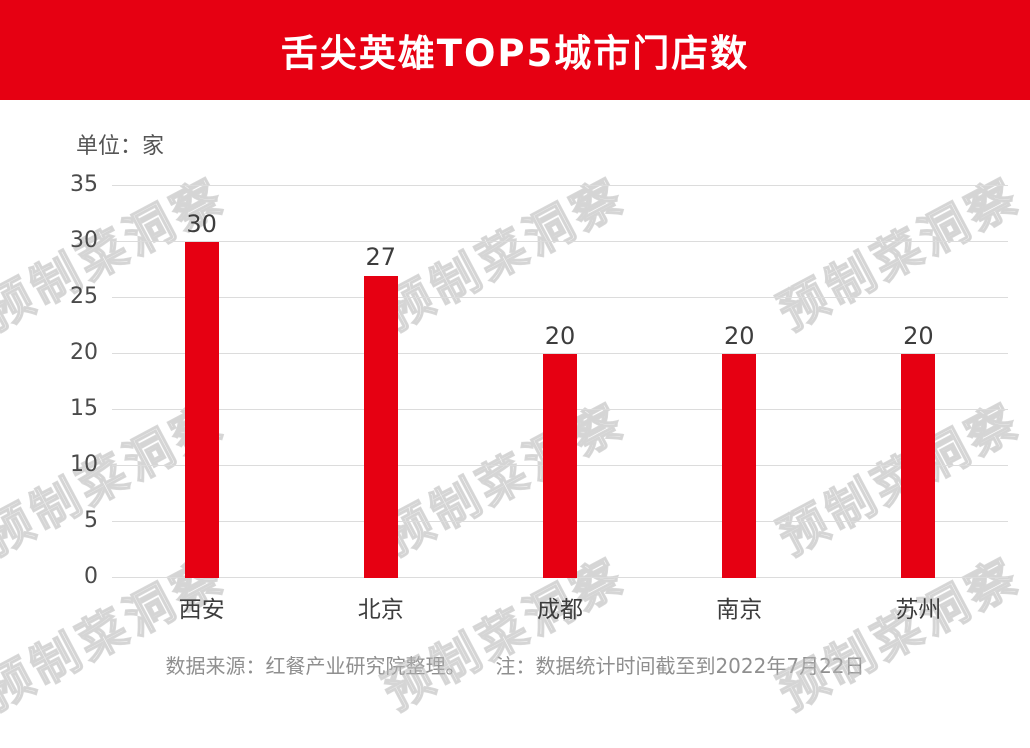 Image resolution: width=1030 pixels, height=748 pixels. What do you see at coordinates (381, 257) in the screenshot?
I see `bar-value-label: 27` at bounding box center [381, 257].